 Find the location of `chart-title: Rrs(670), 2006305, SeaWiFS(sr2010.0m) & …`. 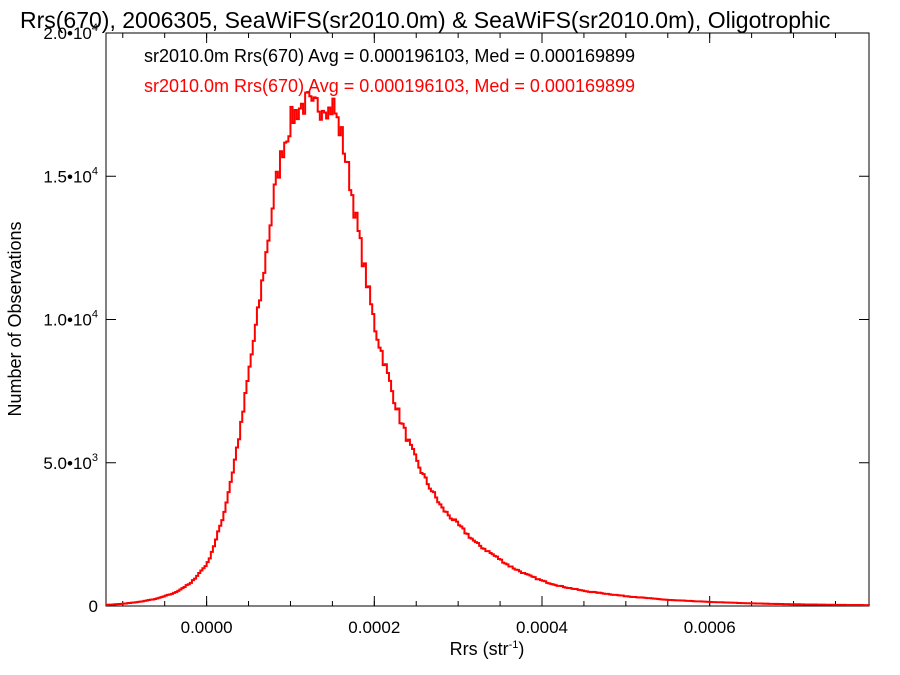

chart-title: Rrs(670), 2006305, SeaWiFS(sr2010.0m) & … is located at coordinates (425, 20).